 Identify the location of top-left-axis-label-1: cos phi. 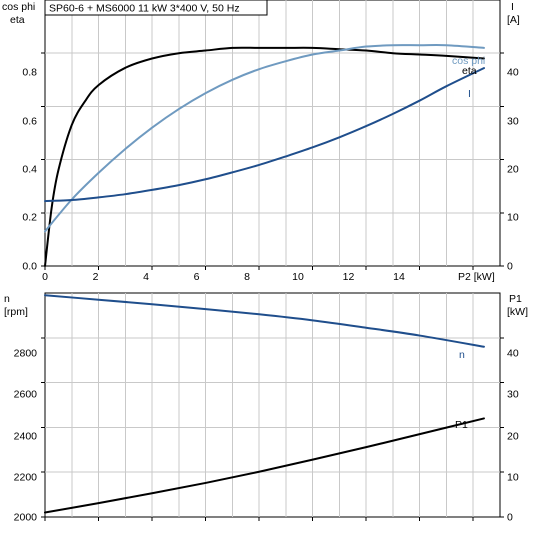
(18, 7).